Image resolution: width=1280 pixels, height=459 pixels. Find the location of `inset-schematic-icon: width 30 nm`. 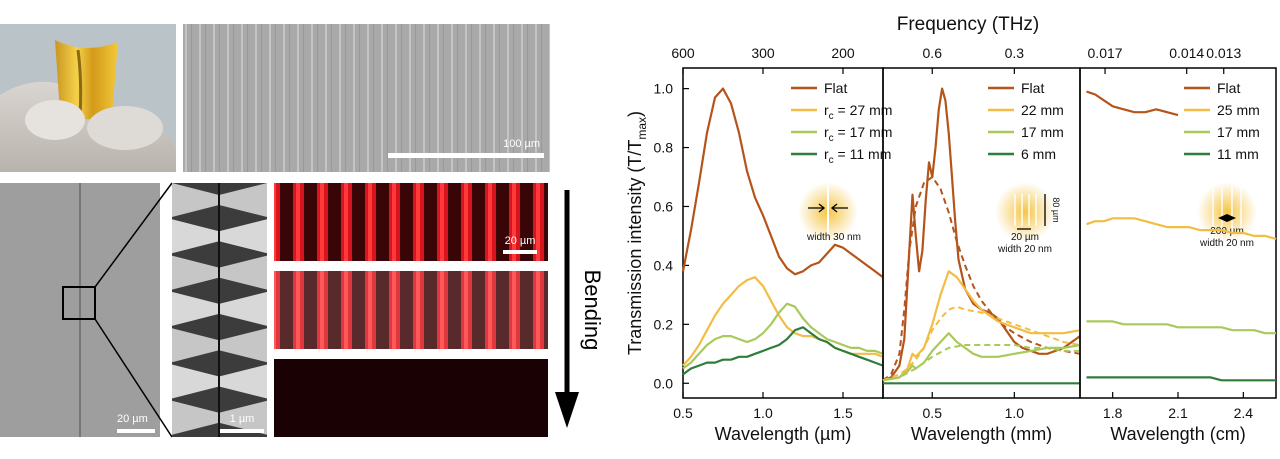

inset-schematic-icon: width 30 nm is located at coordinates (829, 212).